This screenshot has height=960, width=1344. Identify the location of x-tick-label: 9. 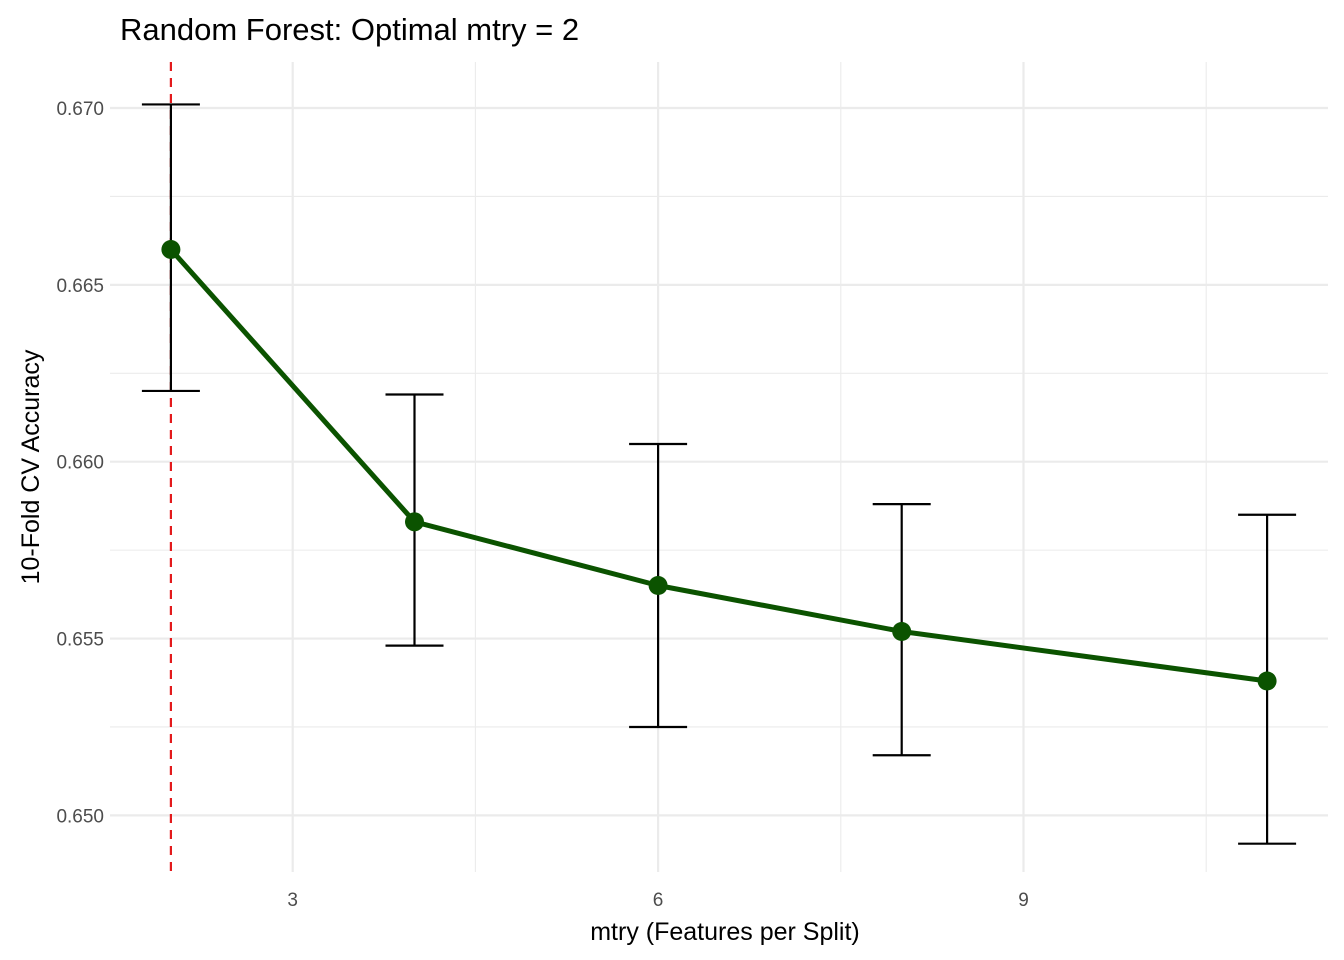
(1023, 900).